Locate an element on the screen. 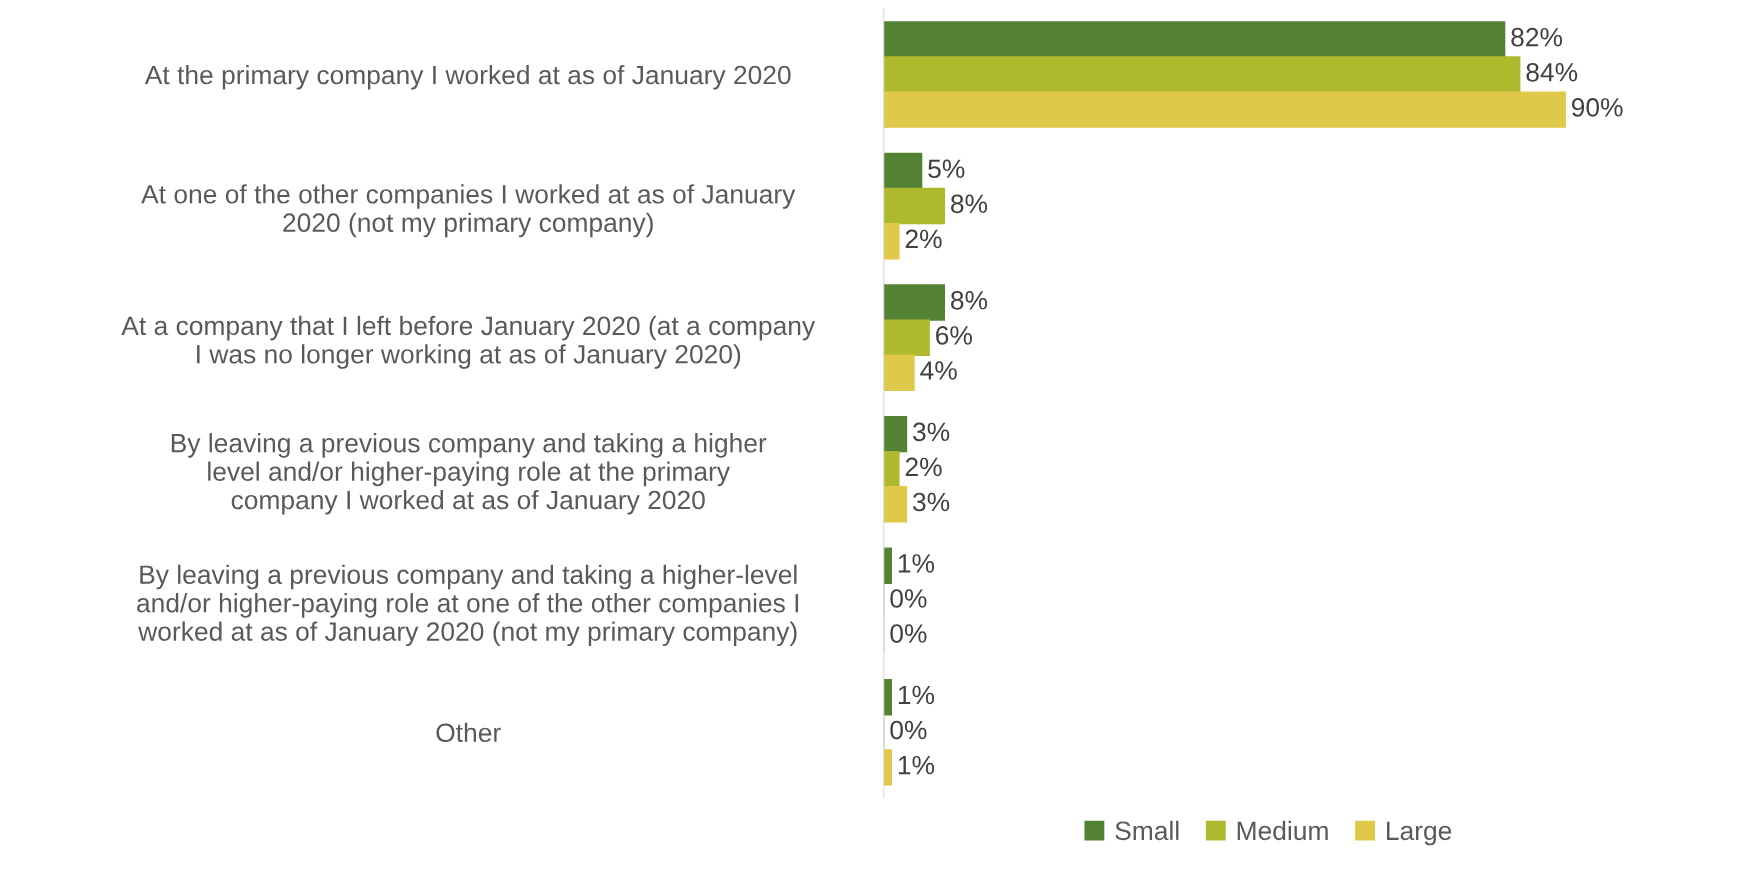 The width and height of the screenshot is (1750, 877). y-tick-label: By leaving a previous company and taking a higher level and/or higher-paying role at the primary company I worked at as of January 2020 is located at coordinates (469, 474).